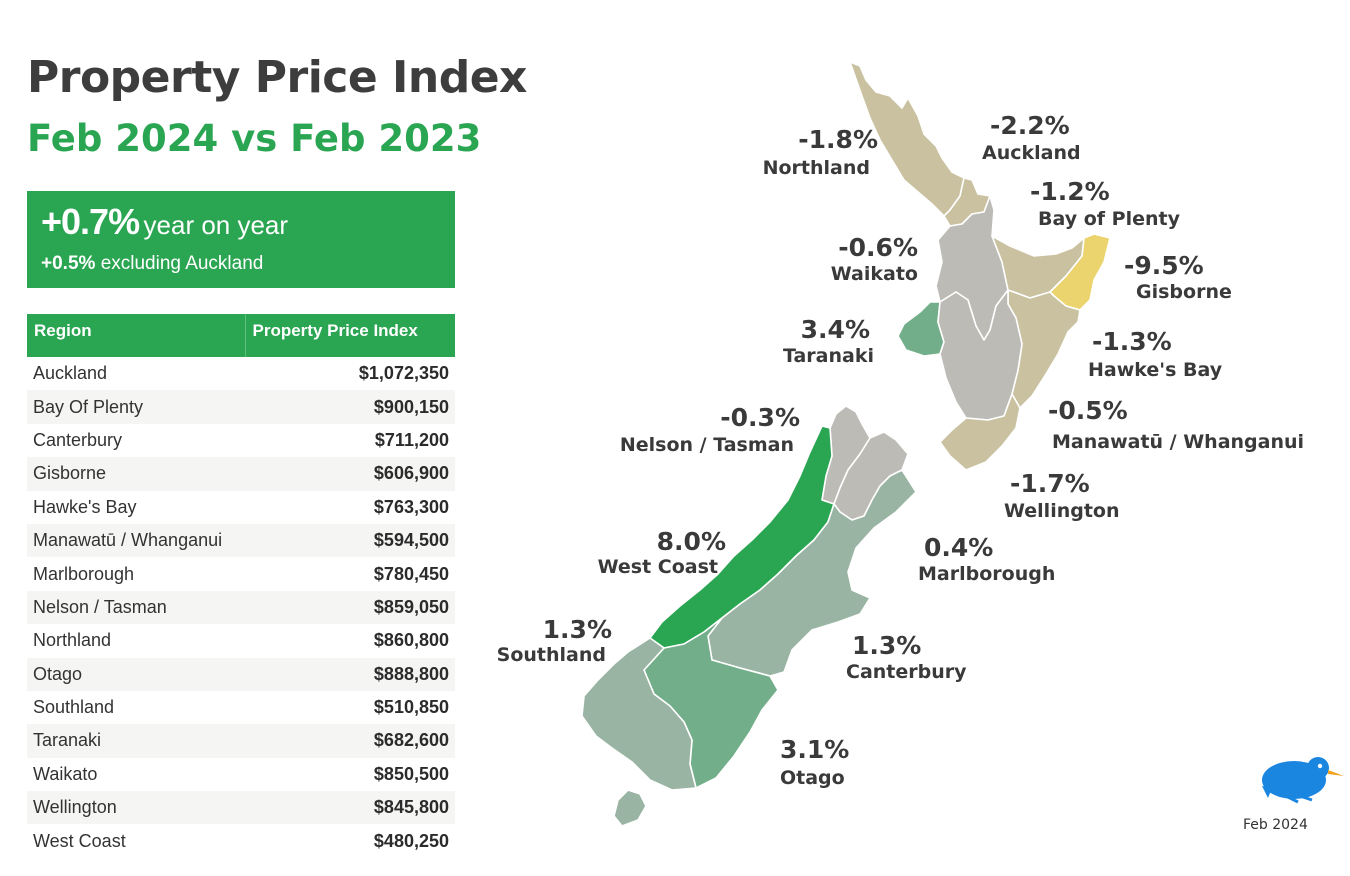 The height and width of the screenshot is (876, 1350). What do you see at coordinates (136, 607) in the screenshot?
I see `region-cell: Nelson / Tasman` at bounding box center [136, 607].